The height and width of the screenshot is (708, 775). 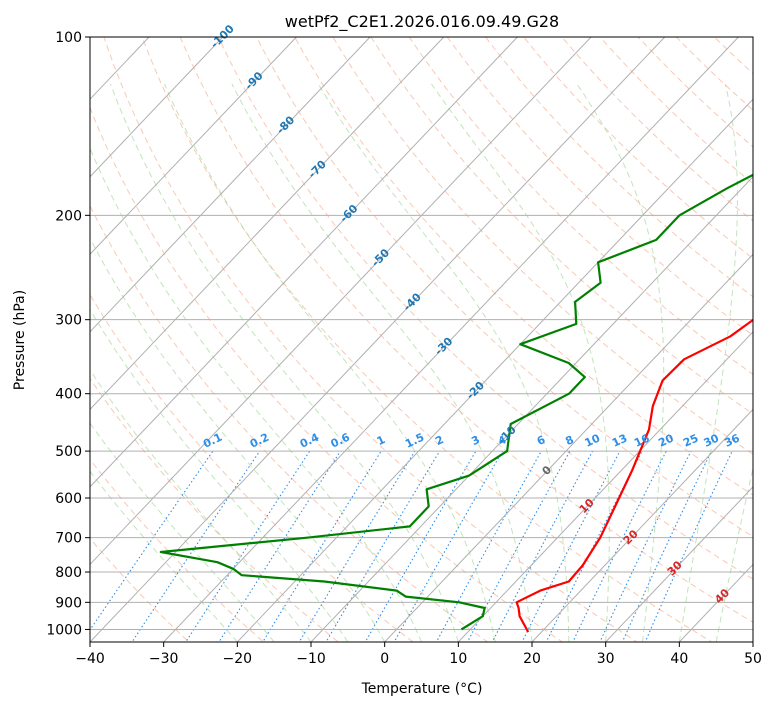 What do you see at coordinates (68, 334) in the screenshot?
I see `y-axis: 1000 900 800 700 600 500 400 300 200 100` at bounding box center [68, 334].